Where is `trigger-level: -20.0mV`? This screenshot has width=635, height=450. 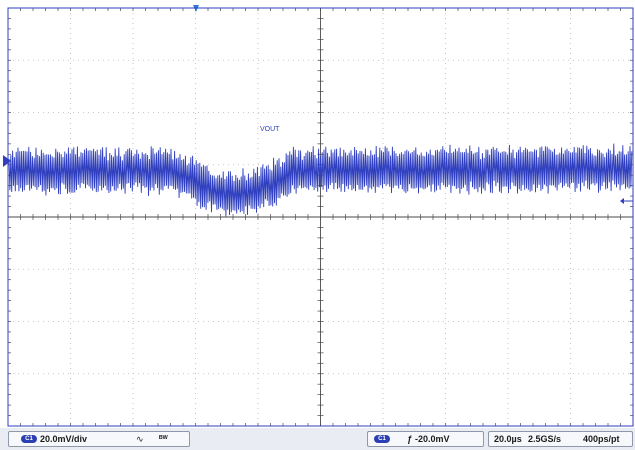
trigger-level: -20.0mV is located at coordinates (432, 439).